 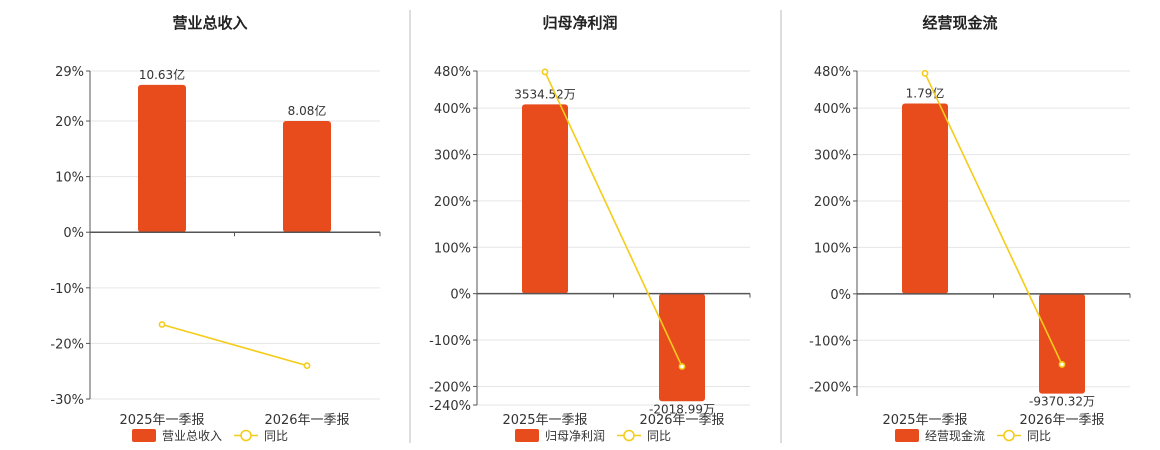 I want to click on bar-data-label: -9370.32万, so click(x=1062, y=402).